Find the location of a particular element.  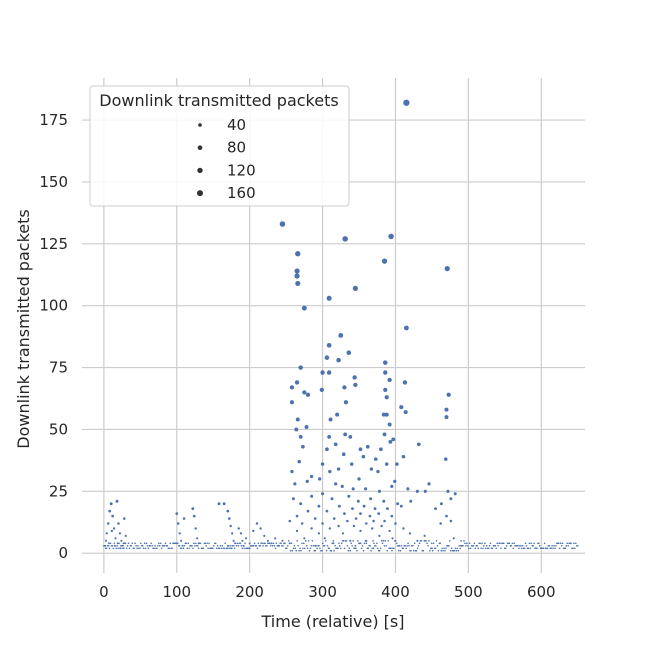

legend-entry-label: 120 is located at coordinates (241, 170).